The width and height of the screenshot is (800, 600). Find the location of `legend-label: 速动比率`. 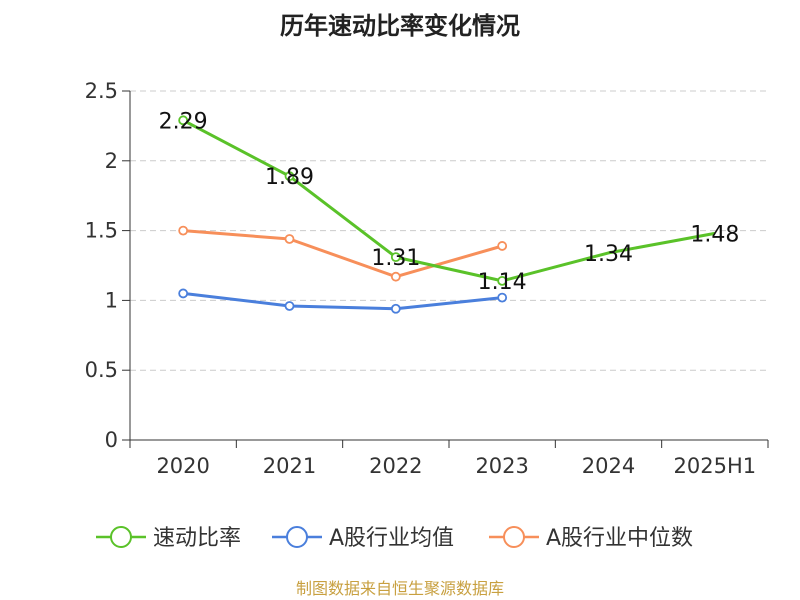

legend-label: 速动比率 is located at coordinates (197, 538).